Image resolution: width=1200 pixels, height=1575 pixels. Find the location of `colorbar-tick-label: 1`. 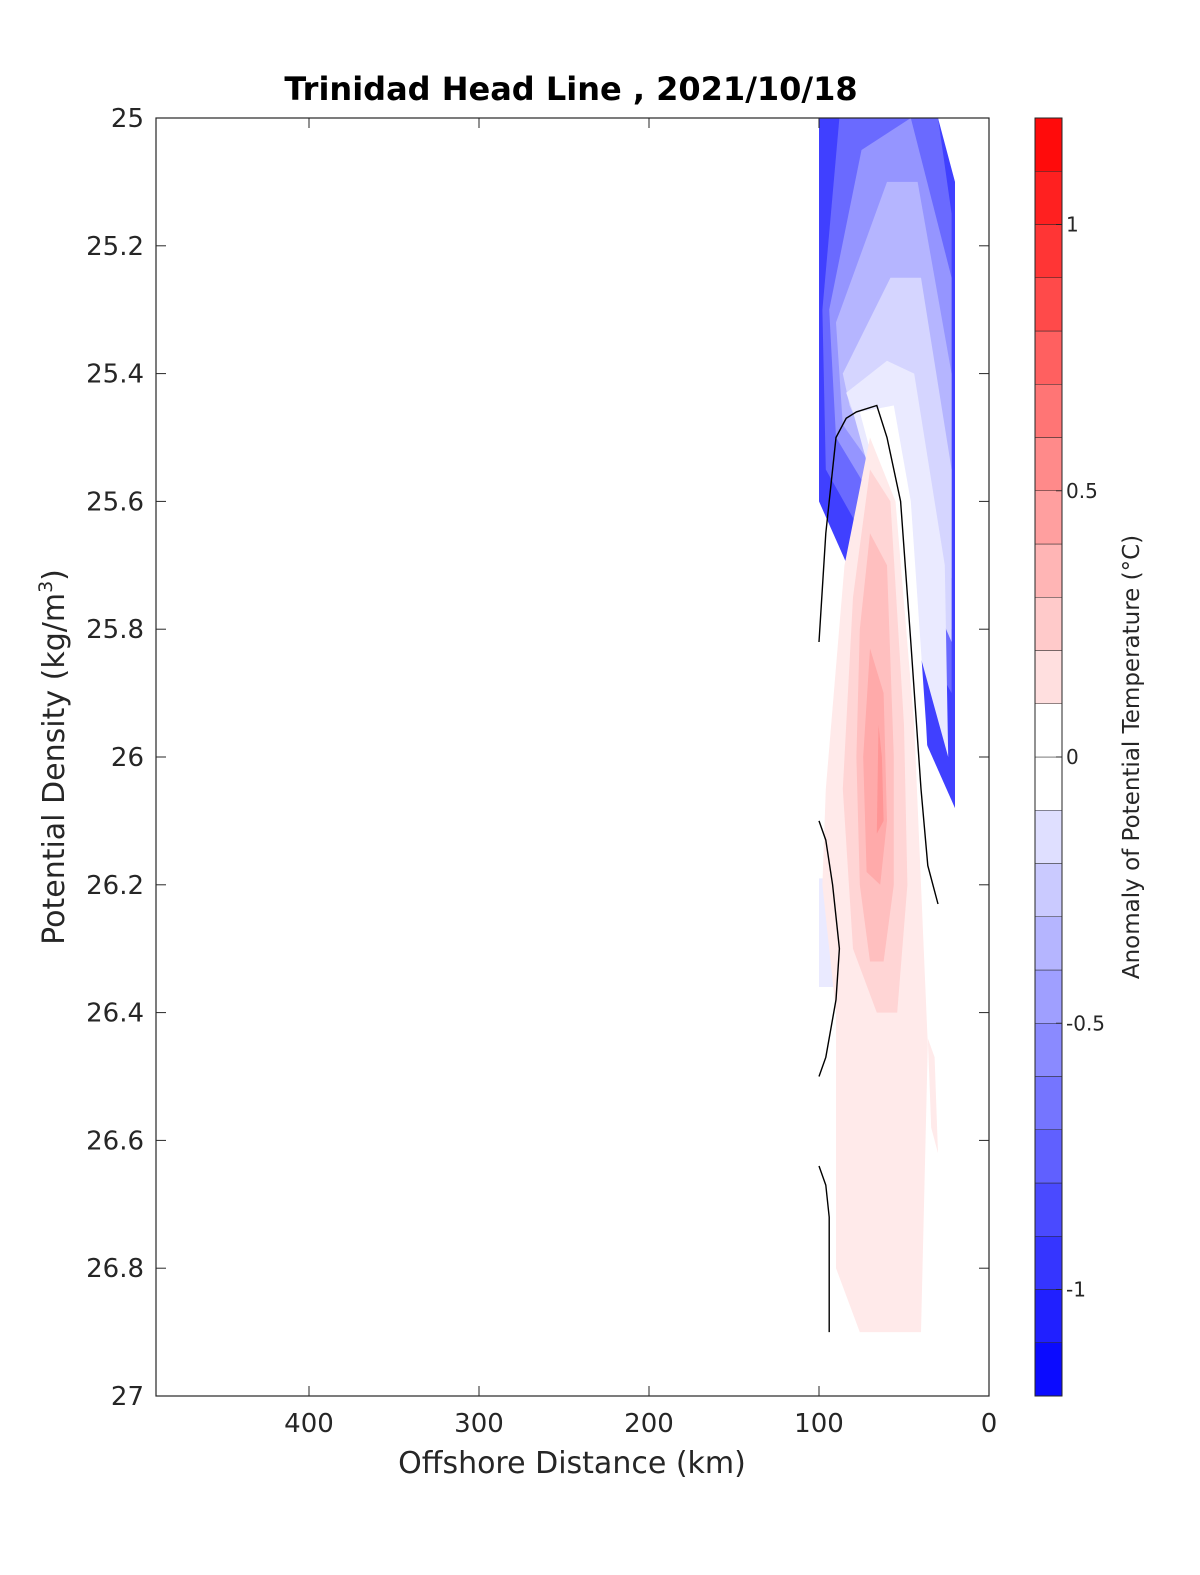

colorbar-tick-label: 1 is located at coordinates (1072, 225).